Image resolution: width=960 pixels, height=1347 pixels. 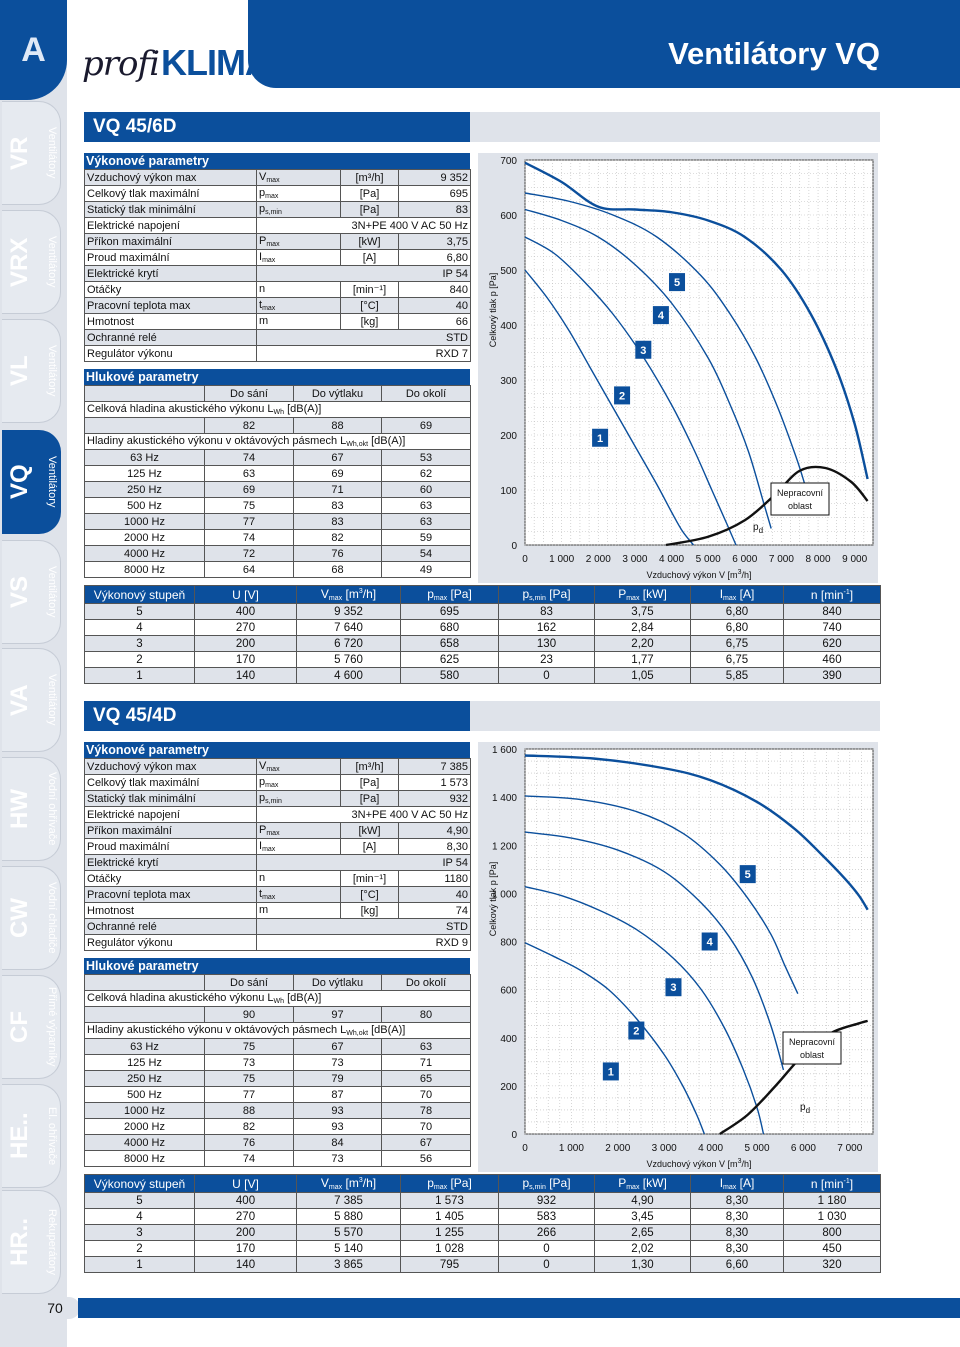 What do you see at coordinates (426, 1142) in the screenshot?
I see `octave-value: 67` at bounding box center [426, 1142].